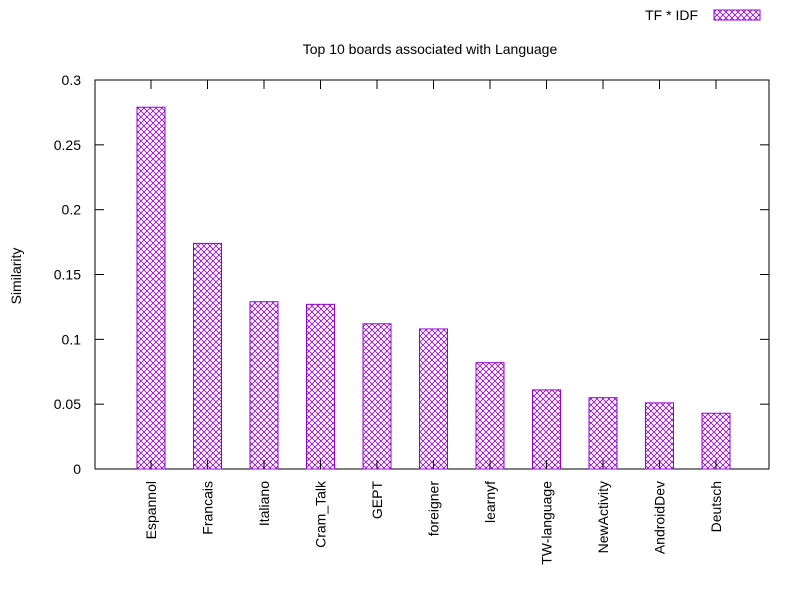  I want to click on y-axis-label: Similarity, so click(16, 276).